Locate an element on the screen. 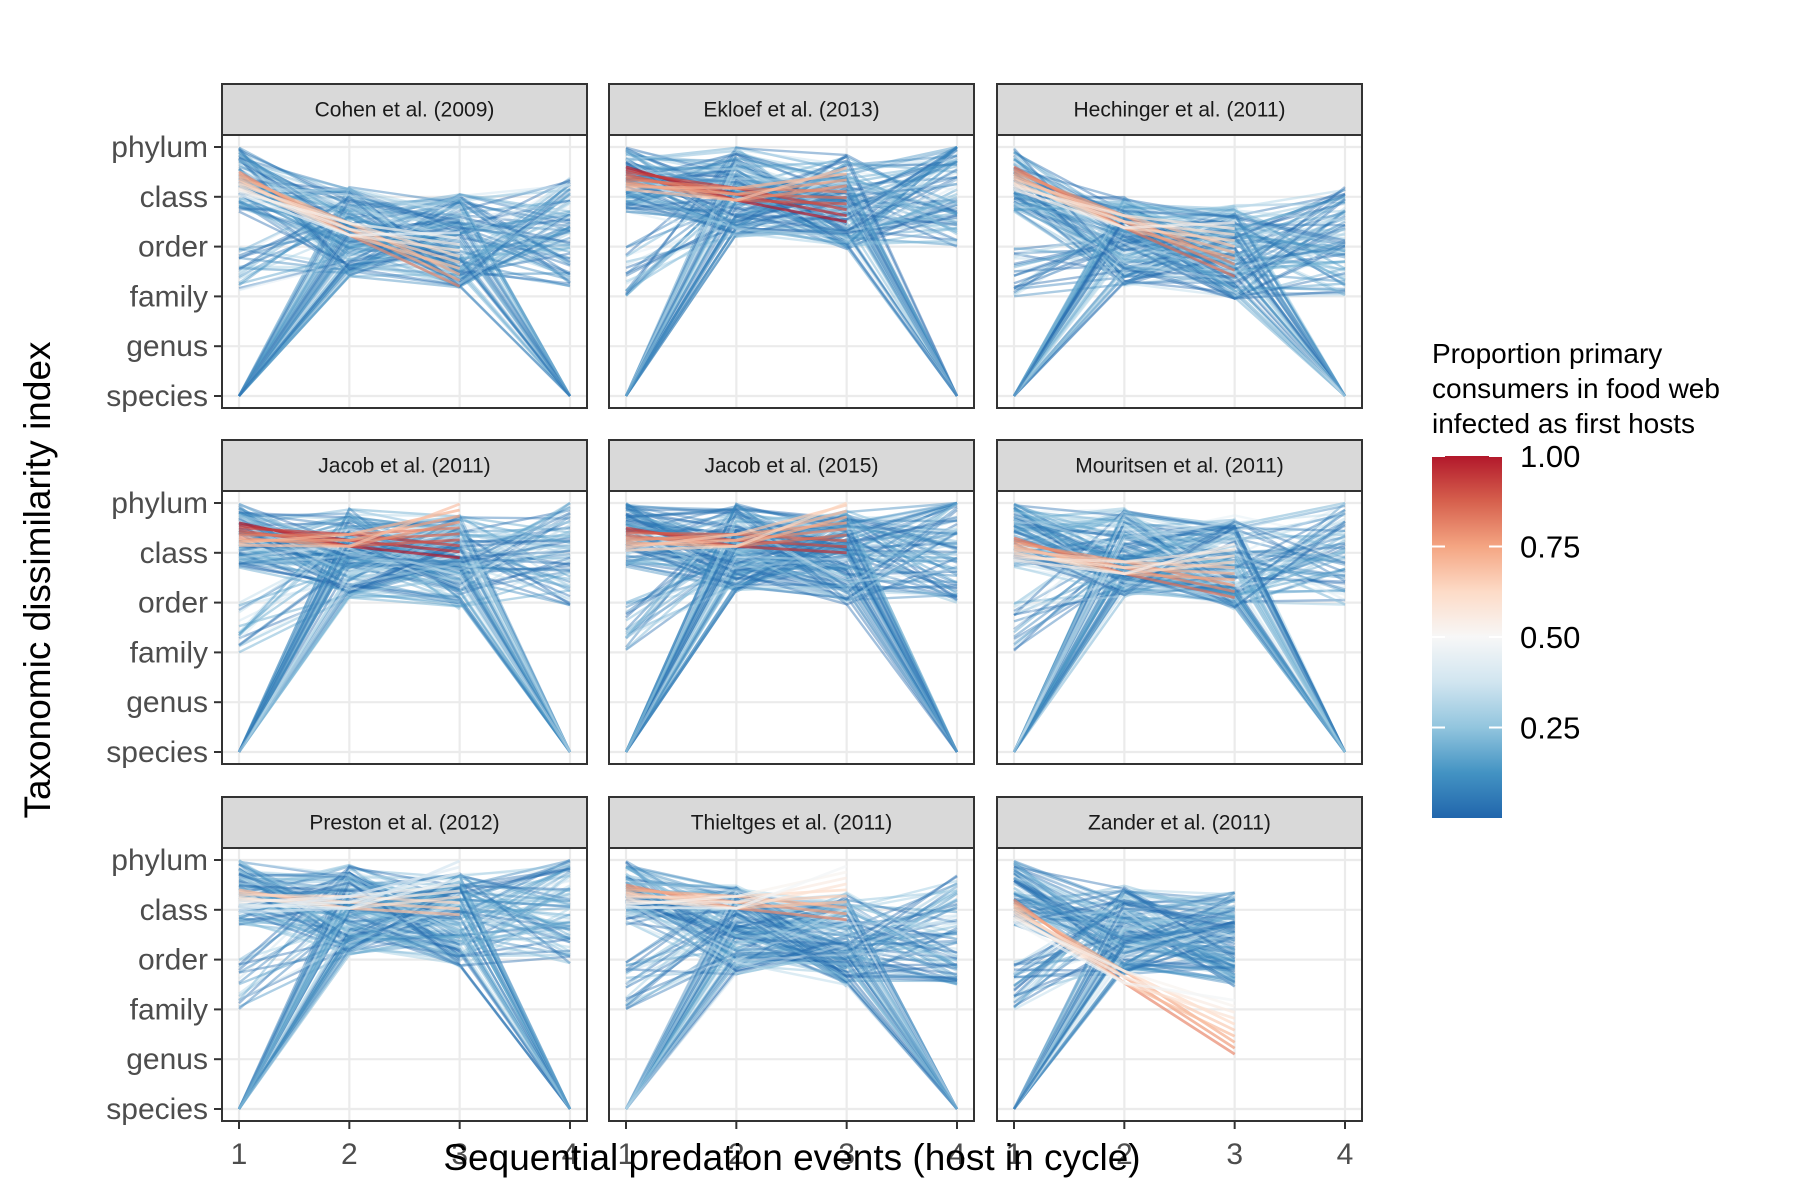  facet-title: Ekloef et al. (2013) is located at coordinates (791, 110).